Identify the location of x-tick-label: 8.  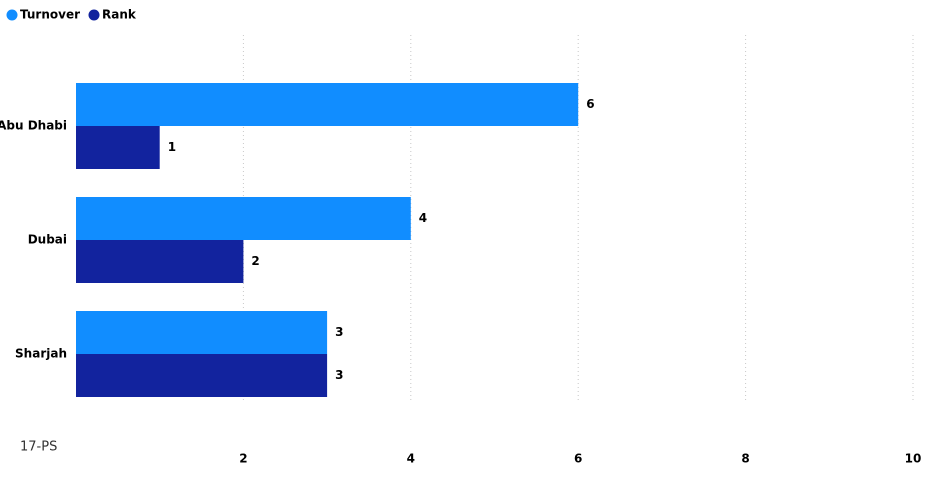
(745, 459).